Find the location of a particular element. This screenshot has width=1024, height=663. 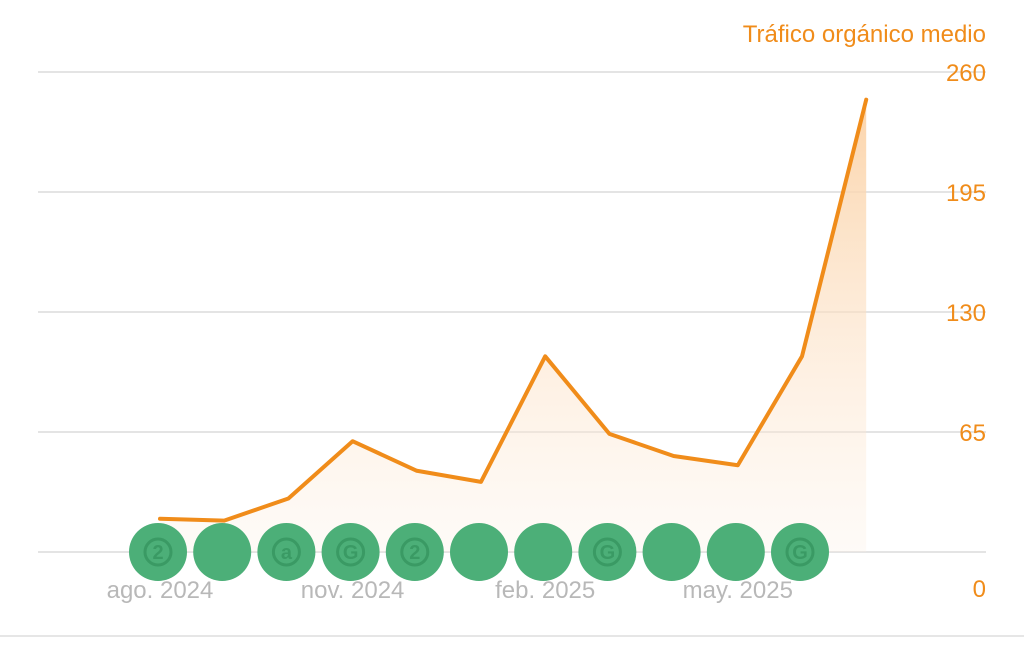

y-tick-label: 130 is located at coordinates (966, 313).